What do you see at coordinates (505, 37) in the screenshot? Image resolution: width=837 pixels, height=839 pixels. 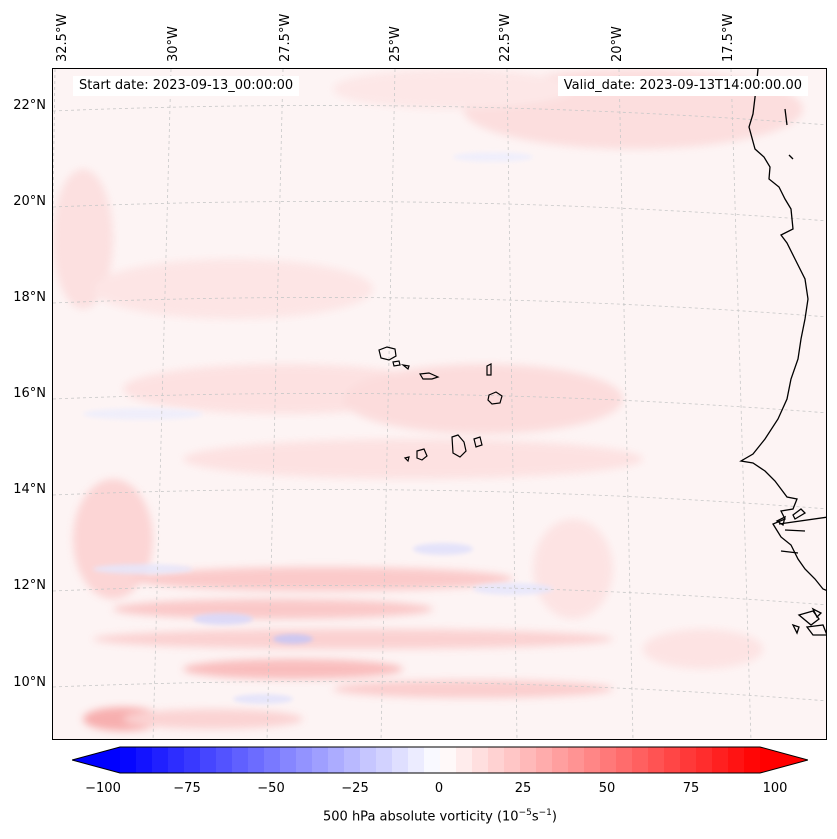 I see `lon-label-22-5w: 22.5°W` at bounding box center [505, 37].